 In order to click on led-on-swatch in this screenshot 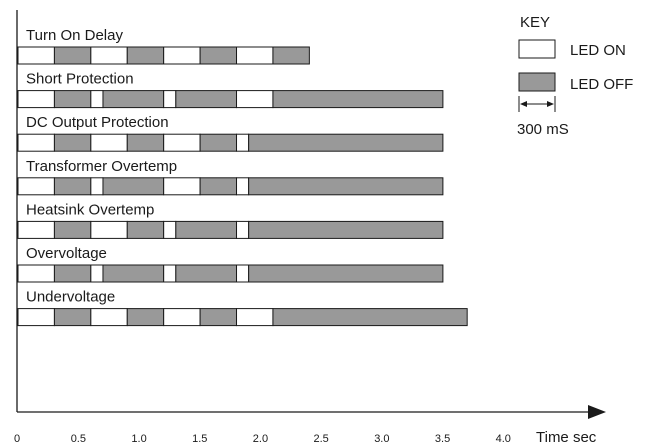, I will do `click(537, 49)`.